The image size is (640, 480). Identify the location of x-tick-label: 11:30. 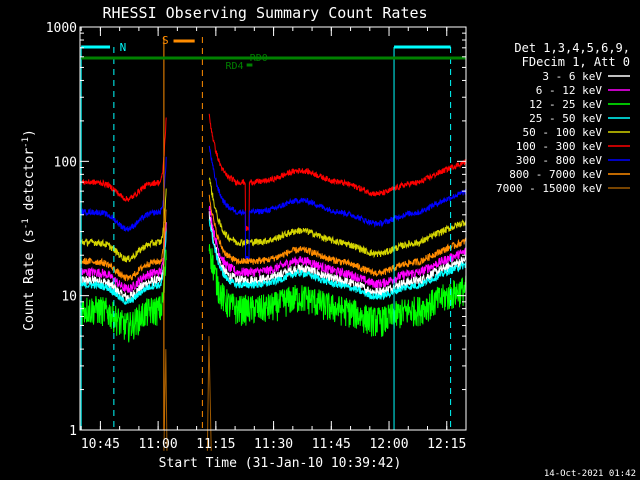
(273, 444).